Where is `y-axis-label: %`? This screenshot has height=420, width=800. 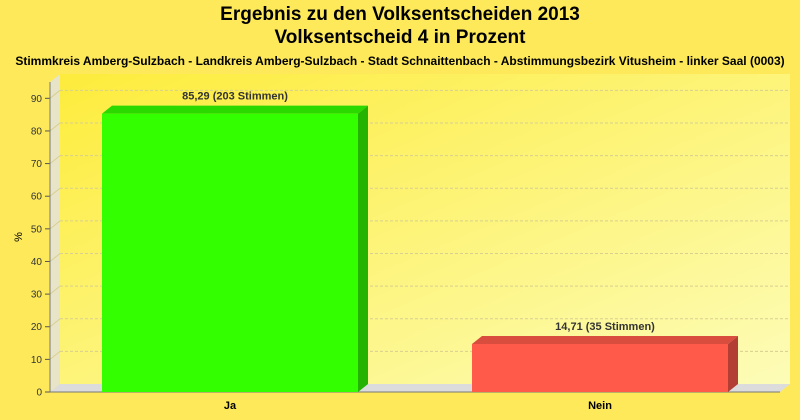
y-axis-label: % is located at coordinates (19, 237).